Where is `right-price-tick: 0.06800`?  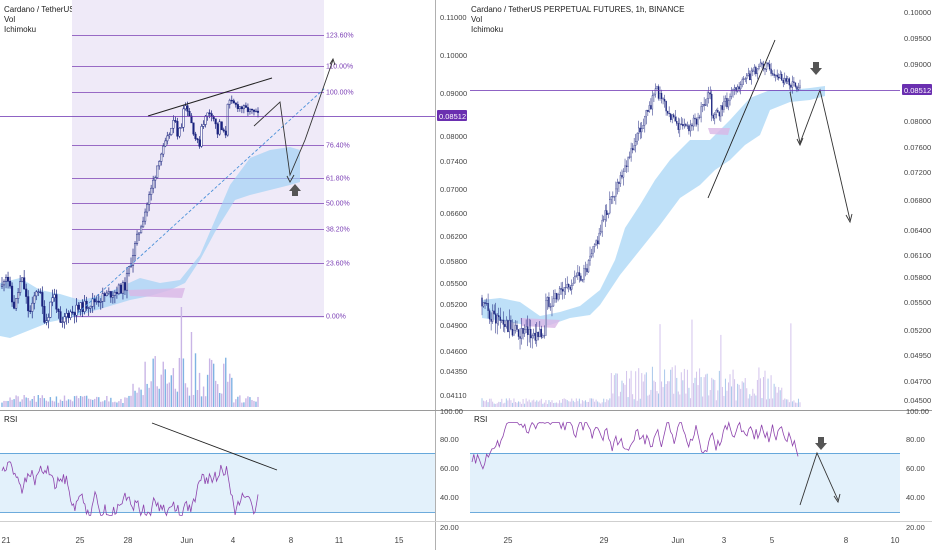 right-price-tick: 0.06800 is located at coordinates (917, 200).